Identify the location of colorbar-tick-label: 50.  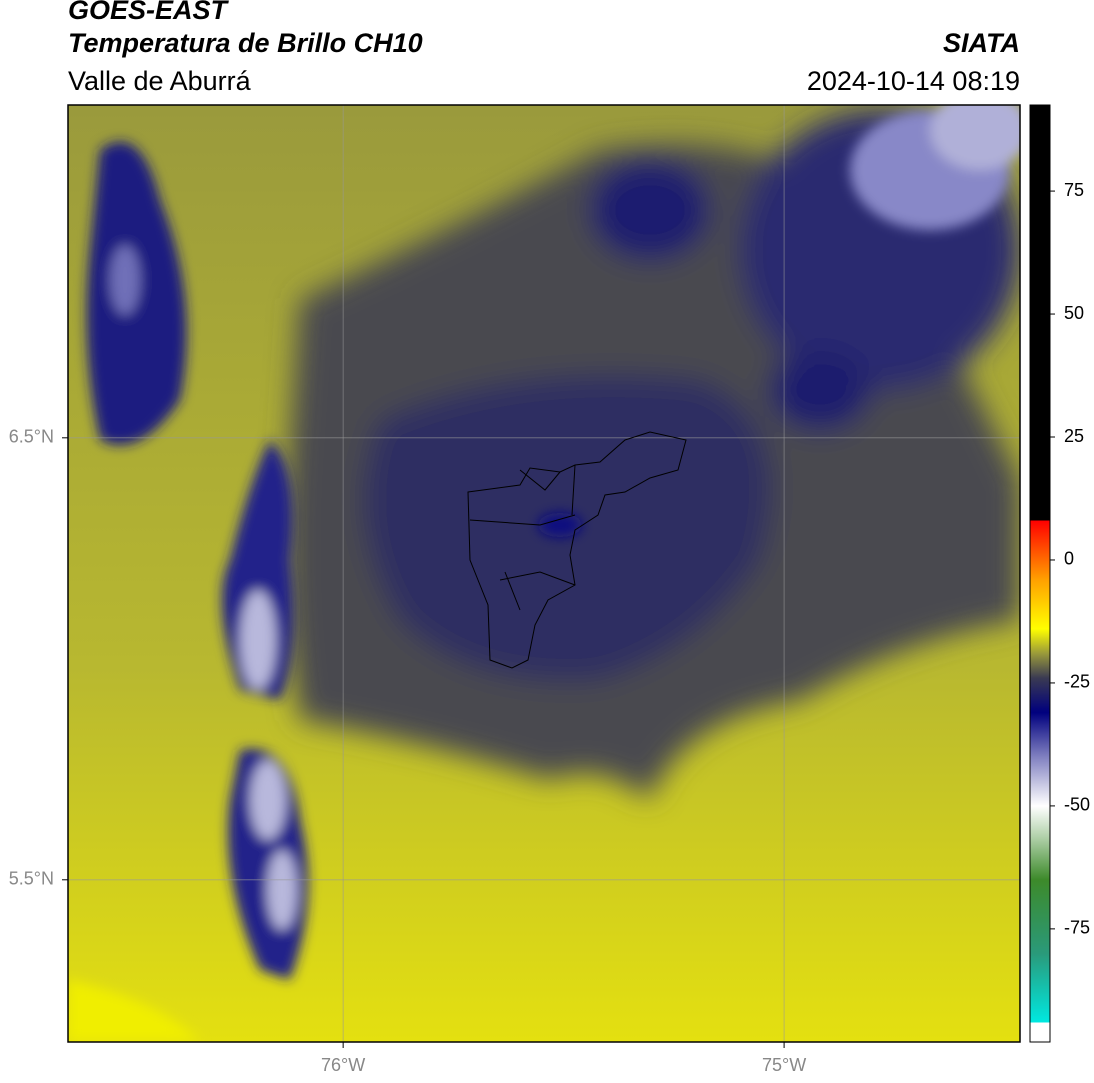
(1074, 313).